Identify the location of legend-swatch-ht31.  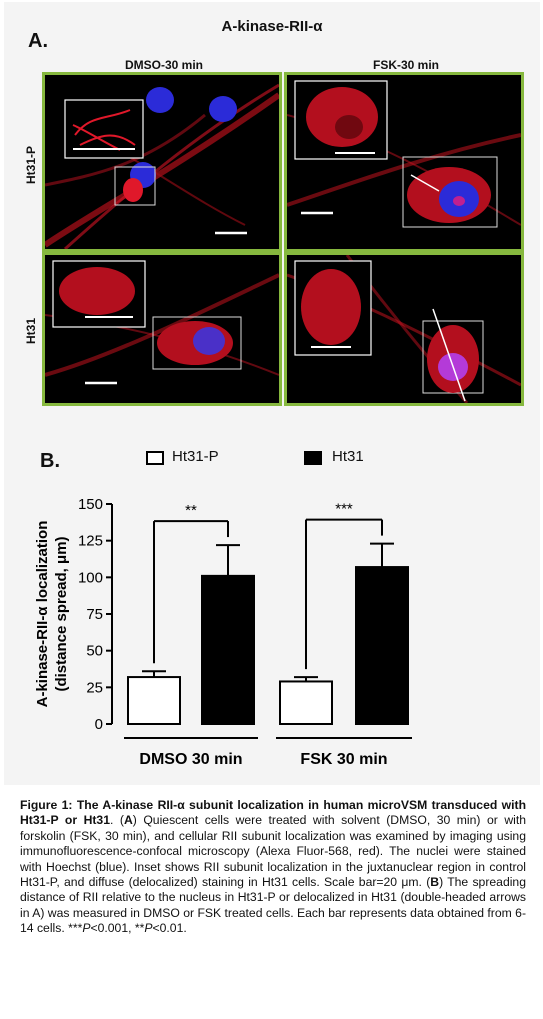
(313, 458).